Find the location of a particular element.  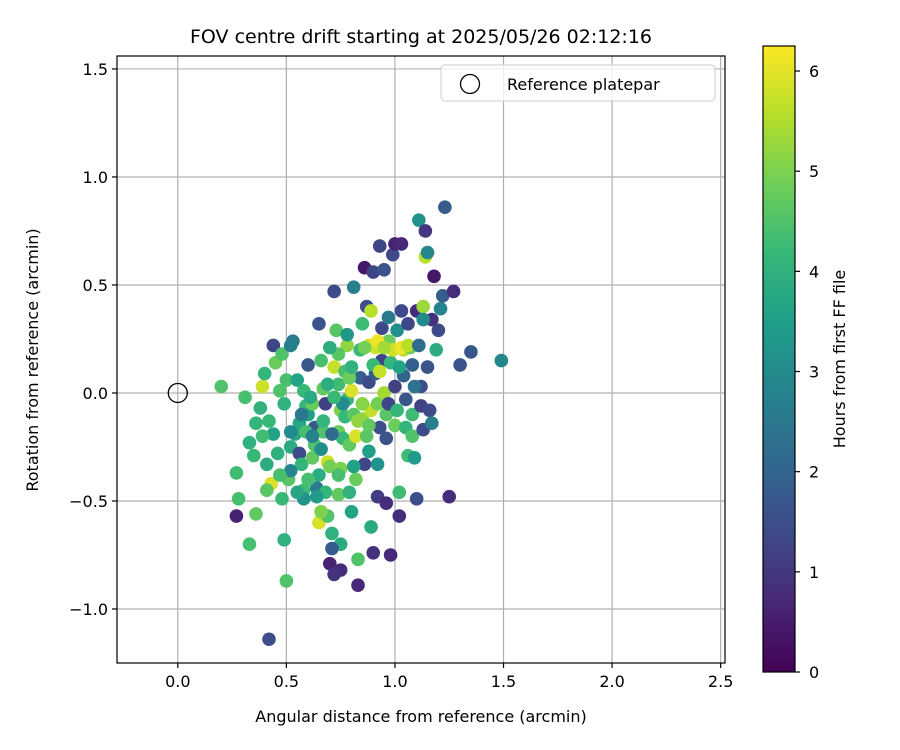

colorbar-tick-label: 4 is located at coordinates (814, 271).